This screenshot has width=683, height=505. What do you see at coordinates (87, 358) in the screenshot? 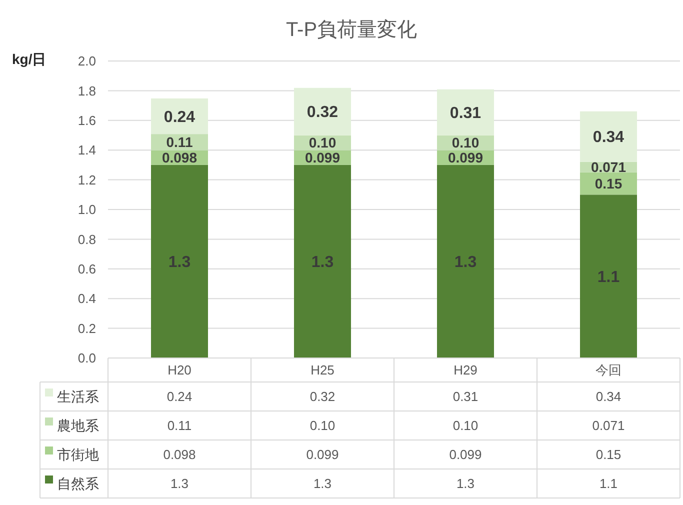
I see `text: 0.0` at bounding box center [87, 358].